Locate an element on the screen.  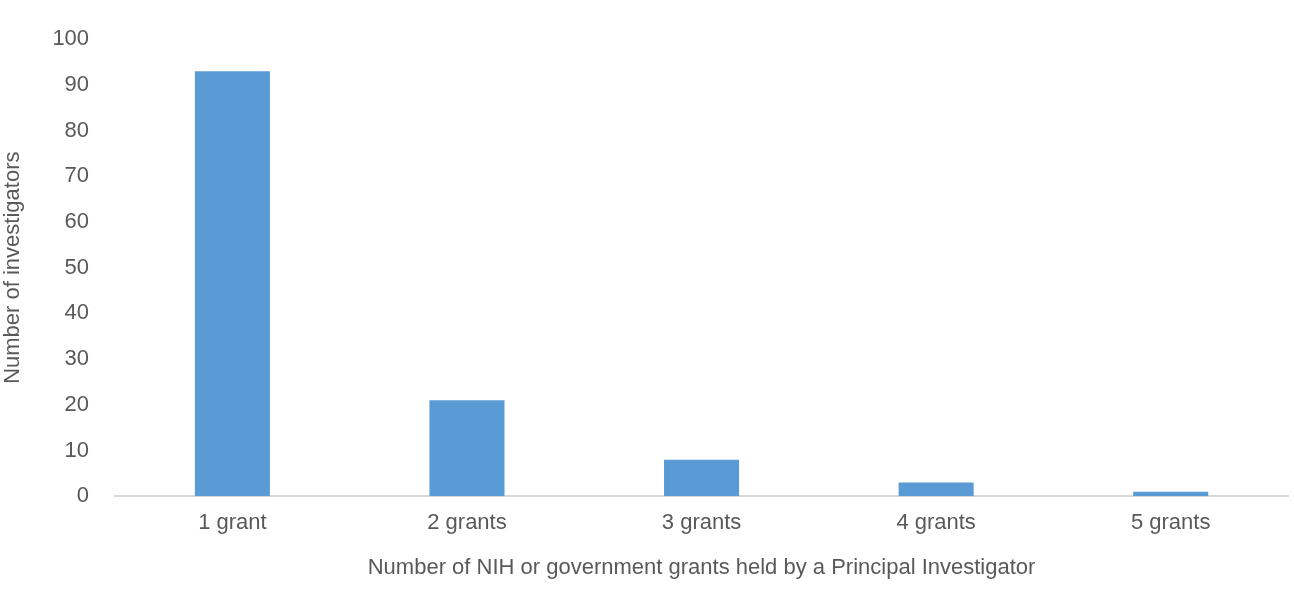
y-tick-label: 30 is located at coordinates (77, 358).